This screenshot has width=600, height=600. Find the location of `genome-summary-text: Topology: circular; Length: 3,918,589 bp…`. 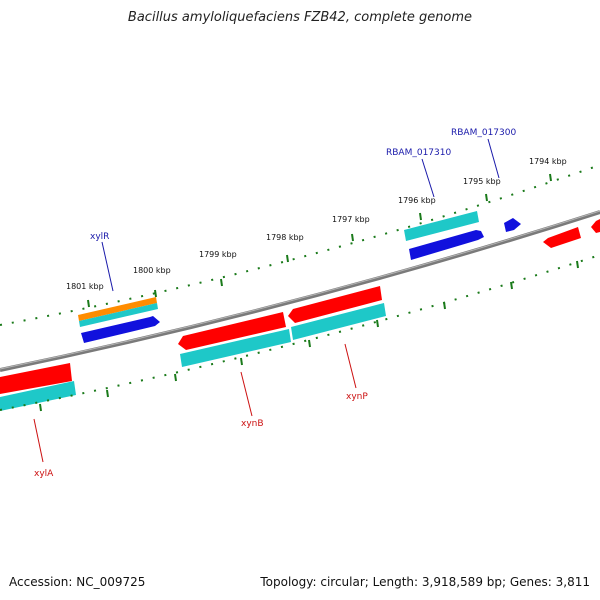

genome-summary-text: Topology: circular; Length: 3,918,589 bp… is located at coordinates (425, 582).